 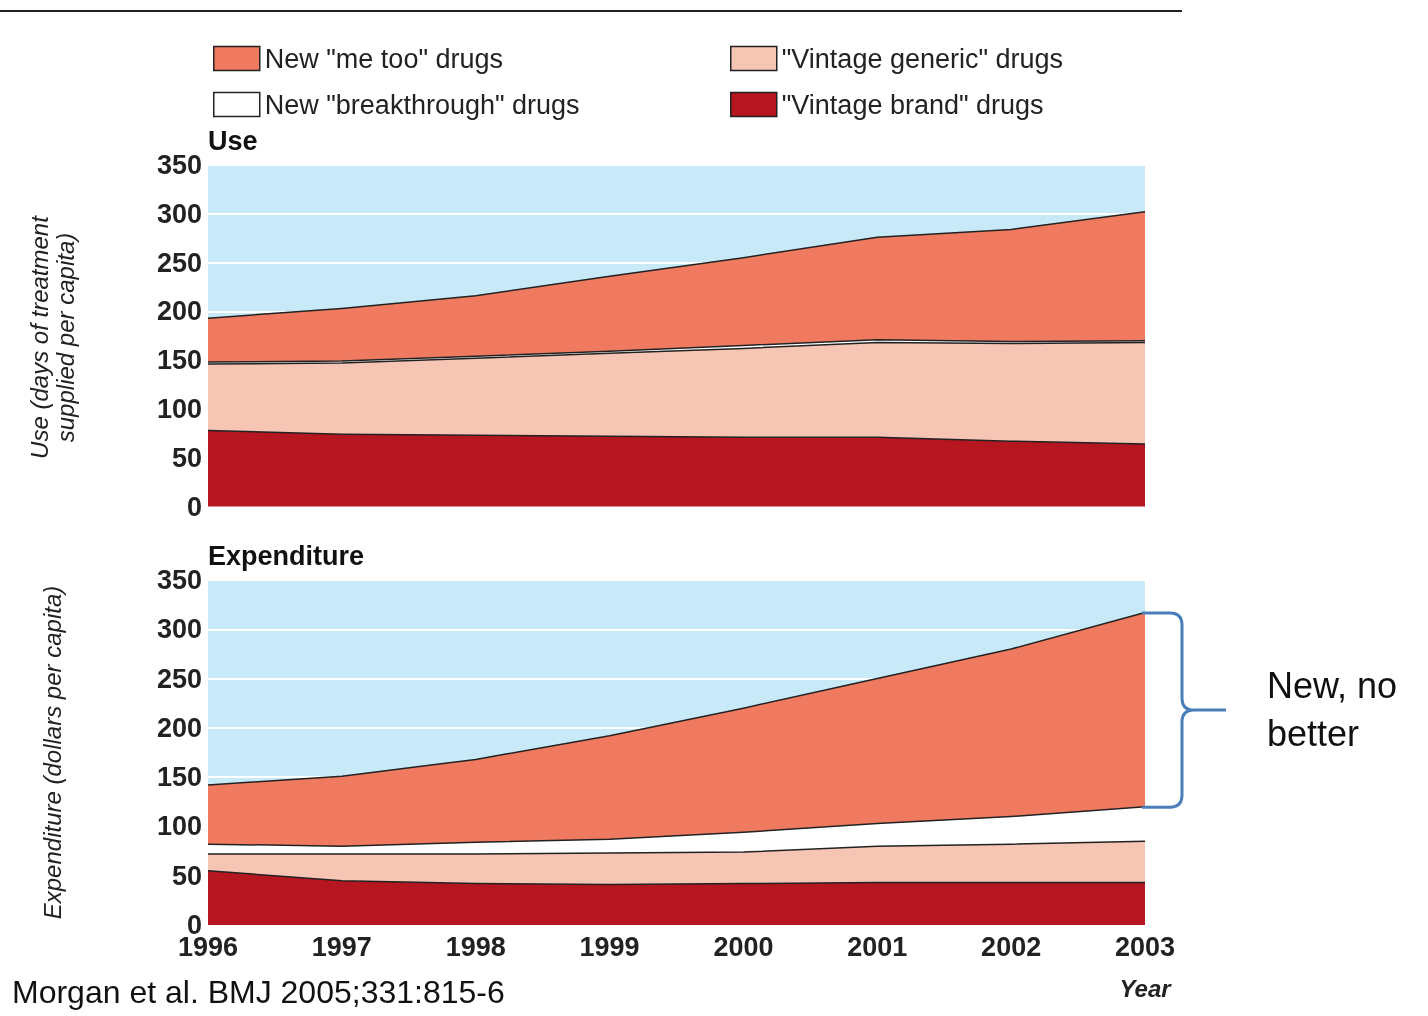 I want to click on x-tick-label: 2000, so click(x=743, y=946).